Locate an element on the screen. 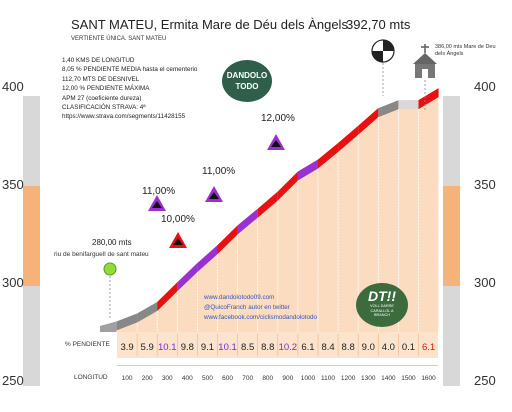 This screenshot has width=512, height=412. link-twitter: @QuicoFranch autor en twitter is located at coordinates (247, 307).